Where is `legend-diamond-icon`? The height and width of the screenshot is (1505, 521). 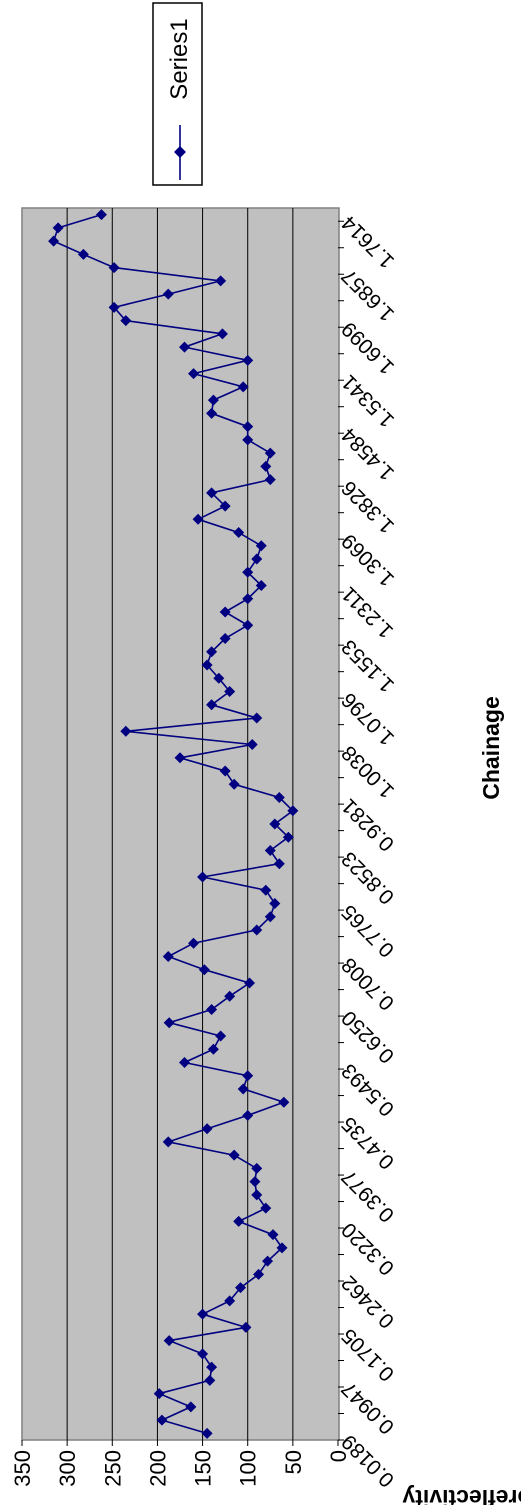 legend-diamond-icon is located at coordinates (180, 152).